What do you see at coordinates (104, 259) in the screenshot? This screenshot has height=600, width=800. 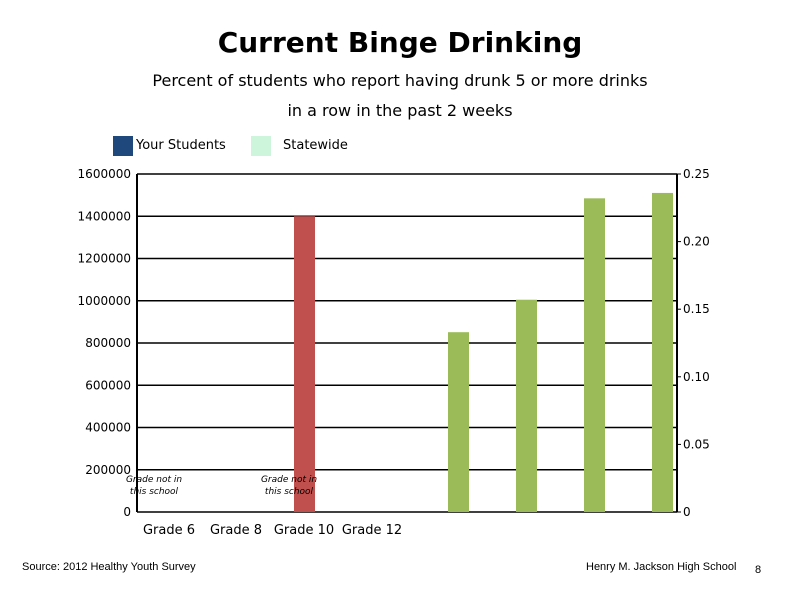 I see `left-axis-tick-label: 1200000` at bounding box center [104, 259].